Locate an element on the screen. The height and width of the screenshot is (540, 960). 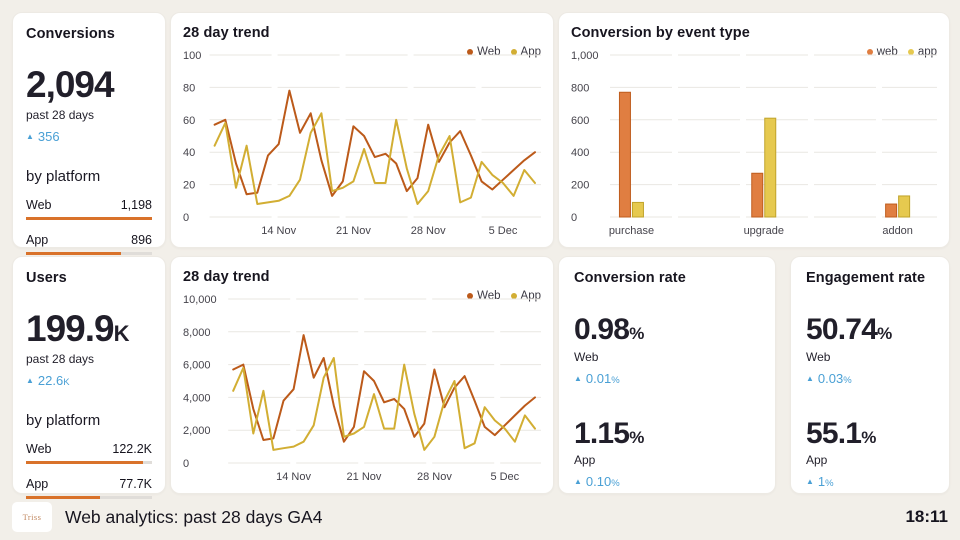
users-total-value: 199.9 is located at coordinates (70, 328).